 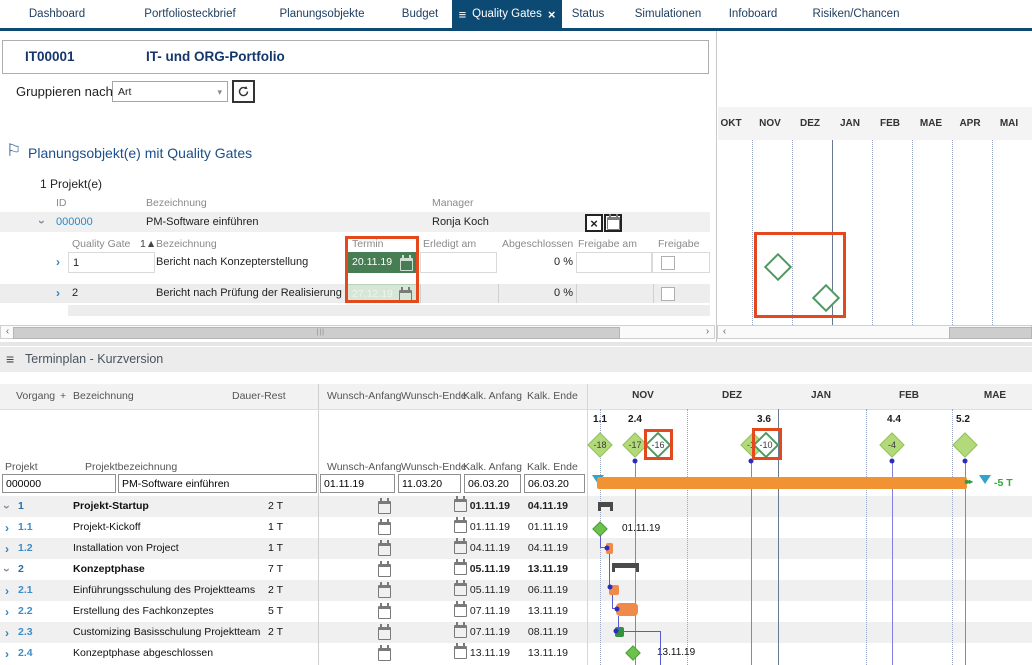 I want to click on gate-erledigt-field, so click(x=459, y=293).